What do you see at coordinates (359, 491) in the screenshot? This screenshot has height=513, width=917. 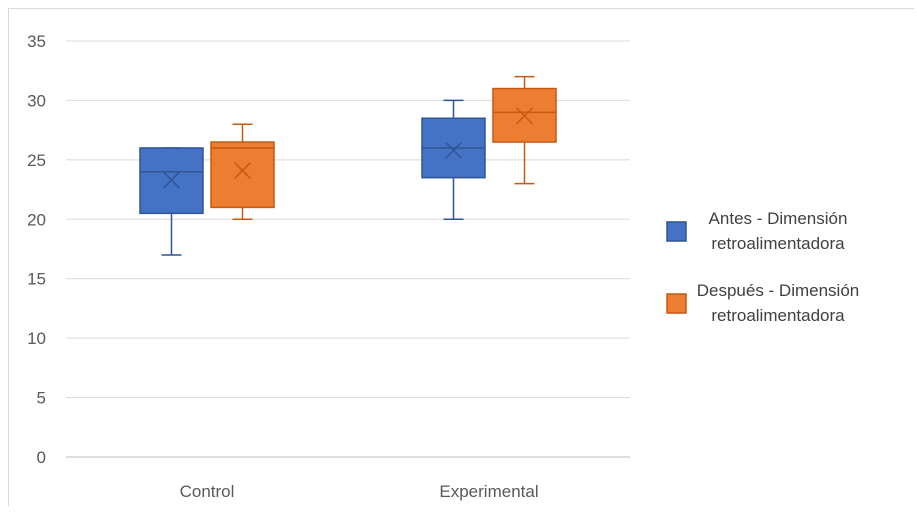 I see `x-axis-categories: Control Experimental` at bounding box center [359, 491].